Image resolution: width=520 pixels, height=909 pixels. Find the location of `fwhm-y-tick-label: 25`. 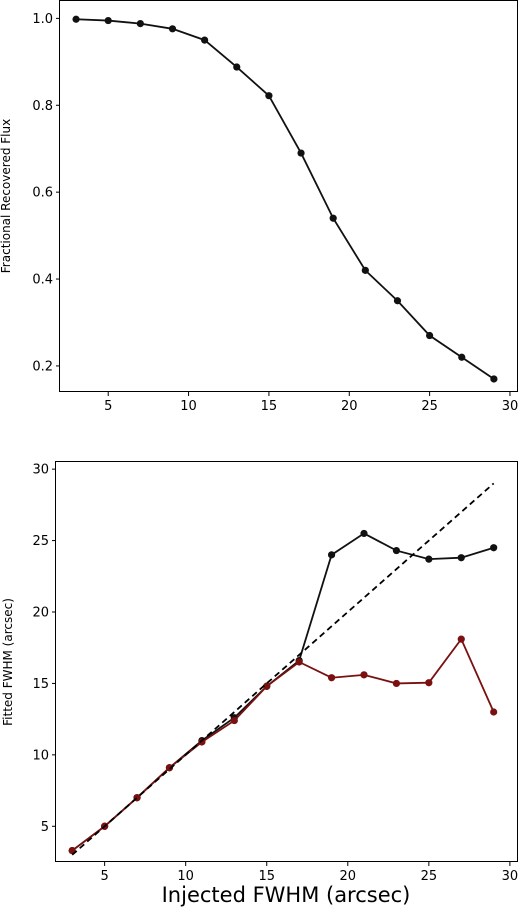

fwhm-y-tick-label: 25 is located at coordinates (40, 541).